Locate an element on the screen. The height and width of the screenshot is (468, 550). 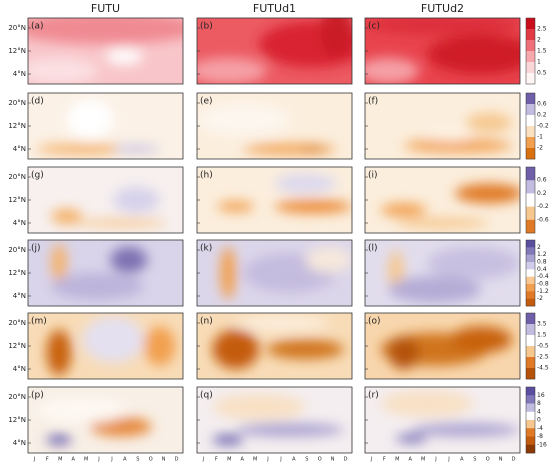
colorbar-label: 0.5 is located at coordinates (542, 73).